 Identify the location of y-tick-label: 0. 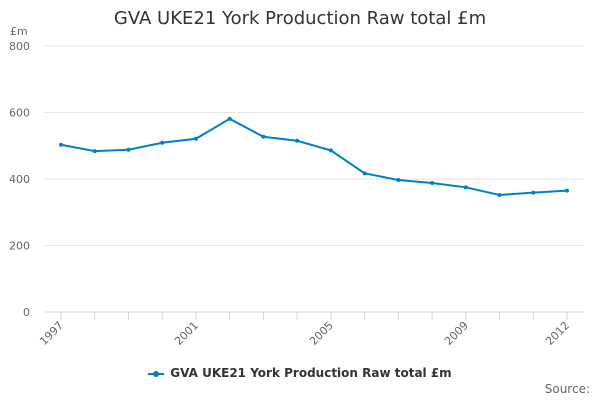
(26, 312).